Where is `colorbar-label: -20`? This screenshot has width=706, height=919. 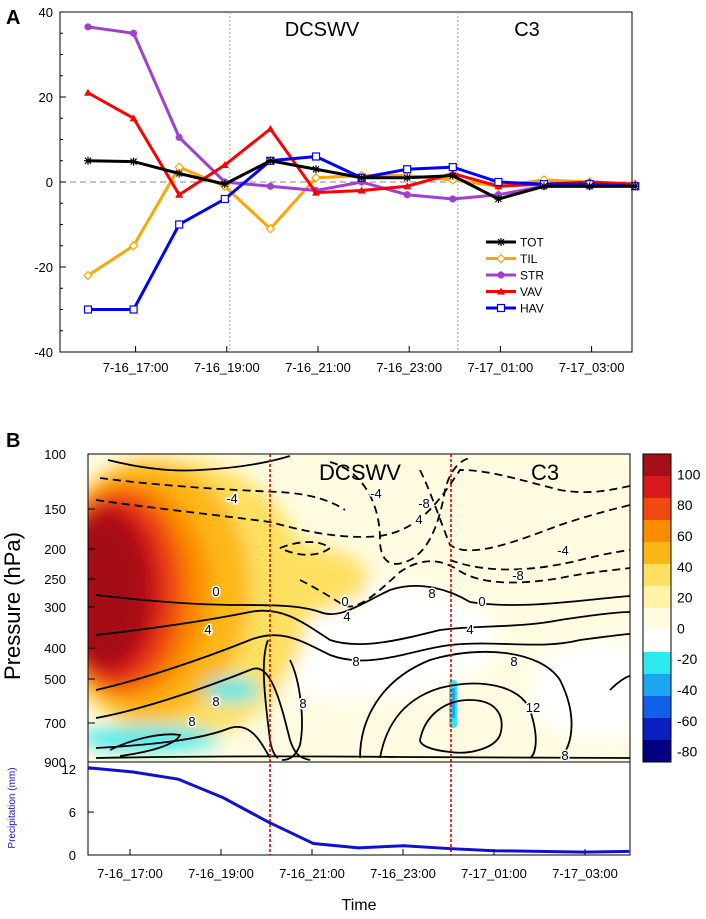
colorbar-label: -20 is located at coordinates (687, 659).